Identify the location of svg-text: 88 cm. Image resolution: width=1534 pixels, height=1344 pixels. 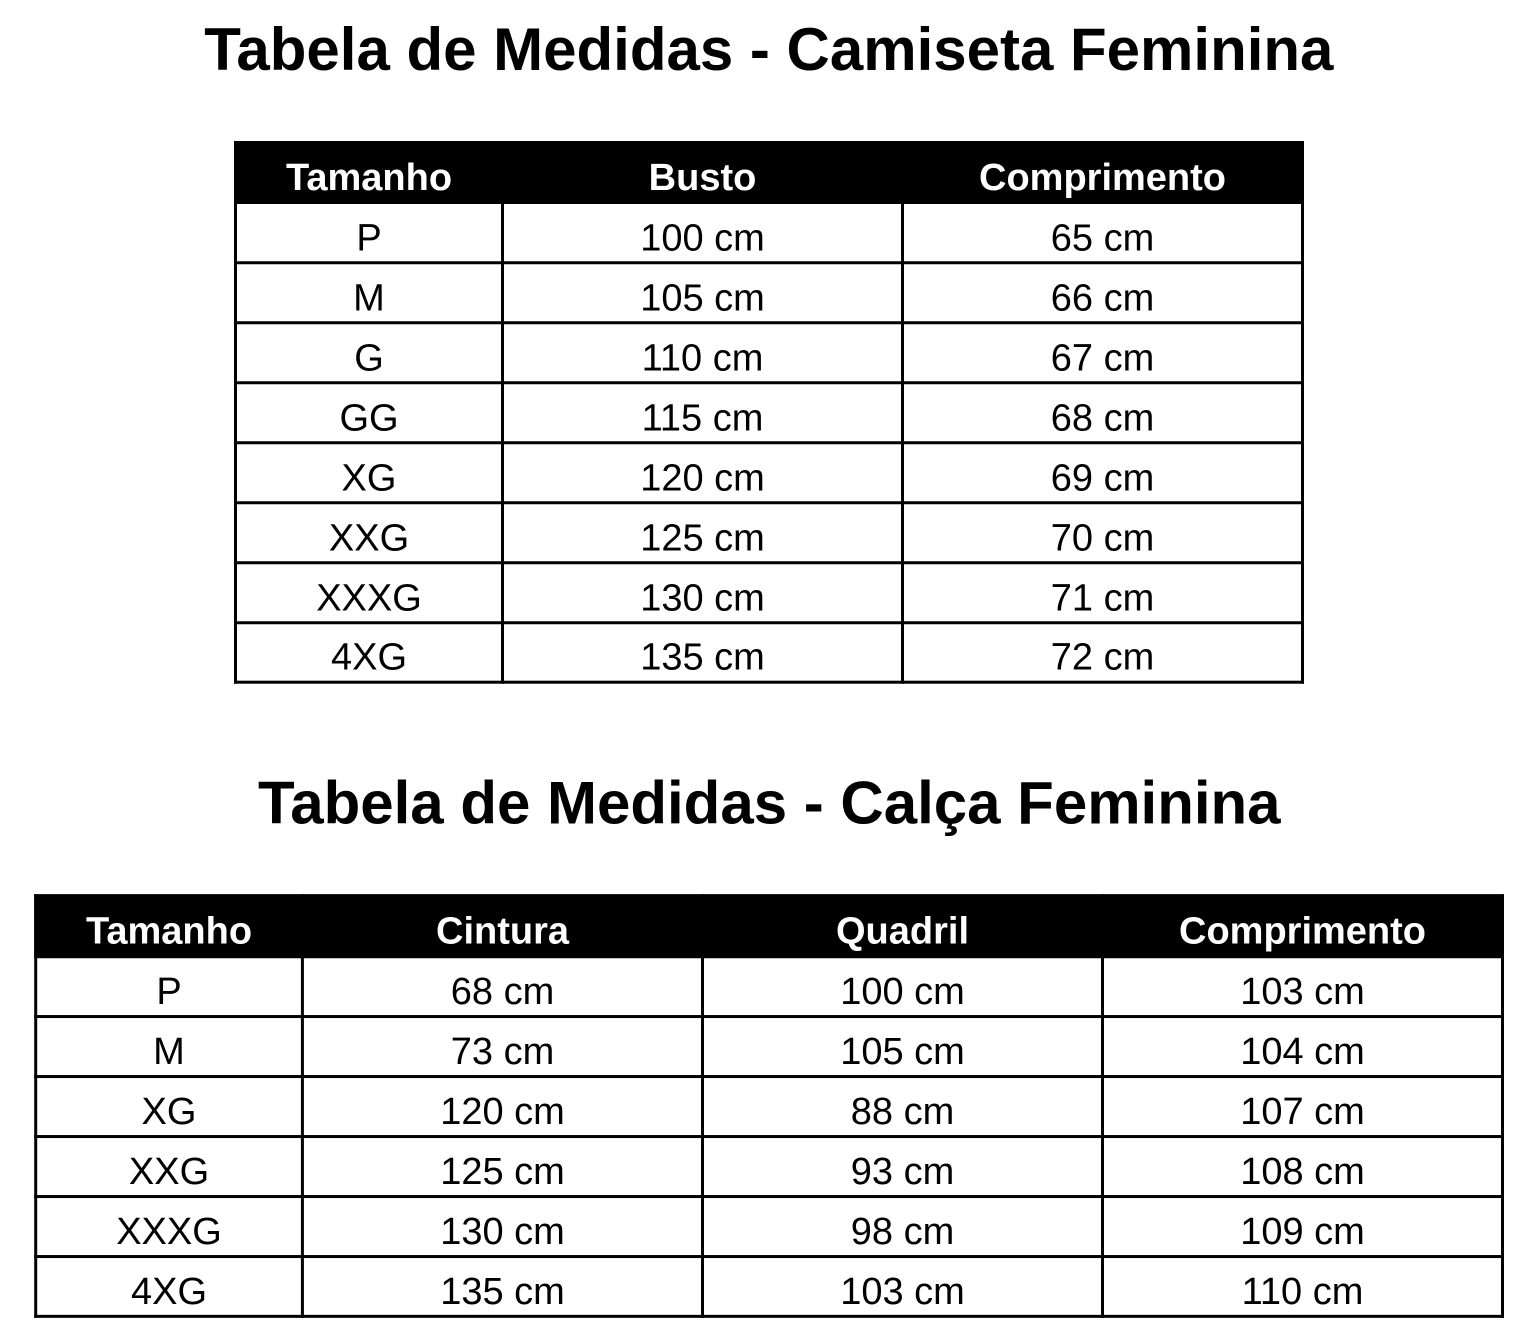
(902, 1112).